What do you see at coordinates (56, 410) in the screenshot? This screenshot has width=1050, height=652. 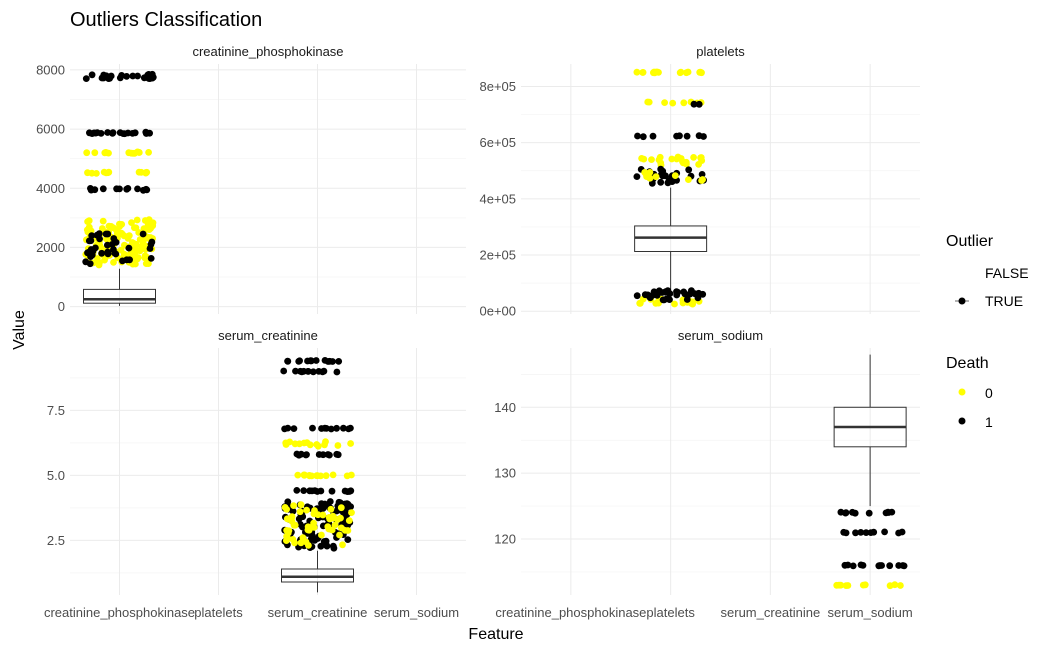 I see `y-tick-label: 7.5` at bounding box center [56, 410].